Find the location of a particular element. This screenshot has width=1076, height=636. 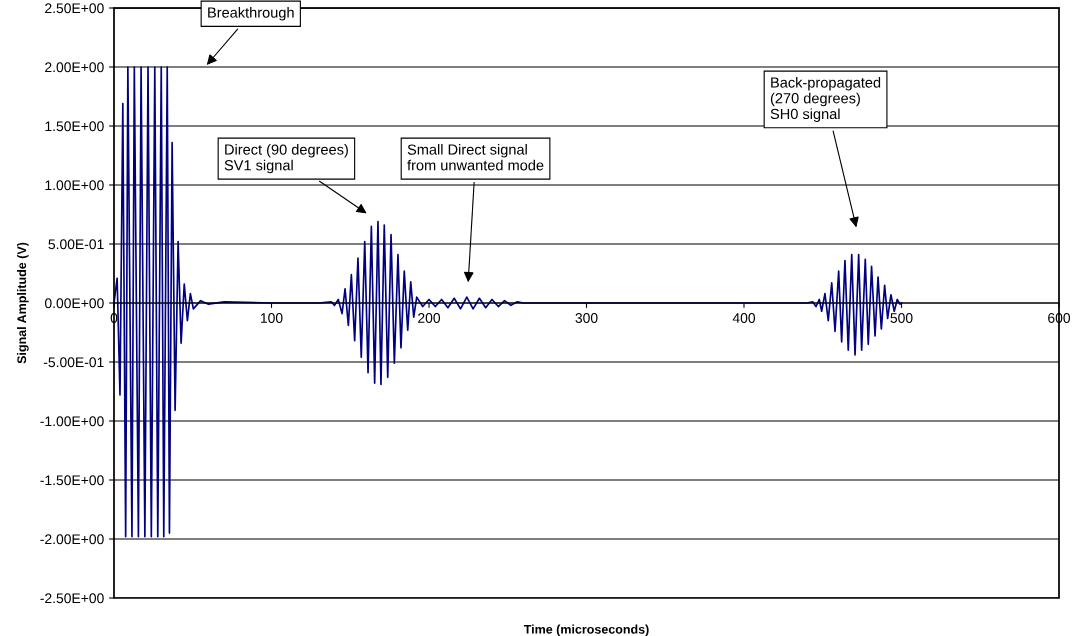

x-tick-label: 100 is located at coordinates (271, 318).